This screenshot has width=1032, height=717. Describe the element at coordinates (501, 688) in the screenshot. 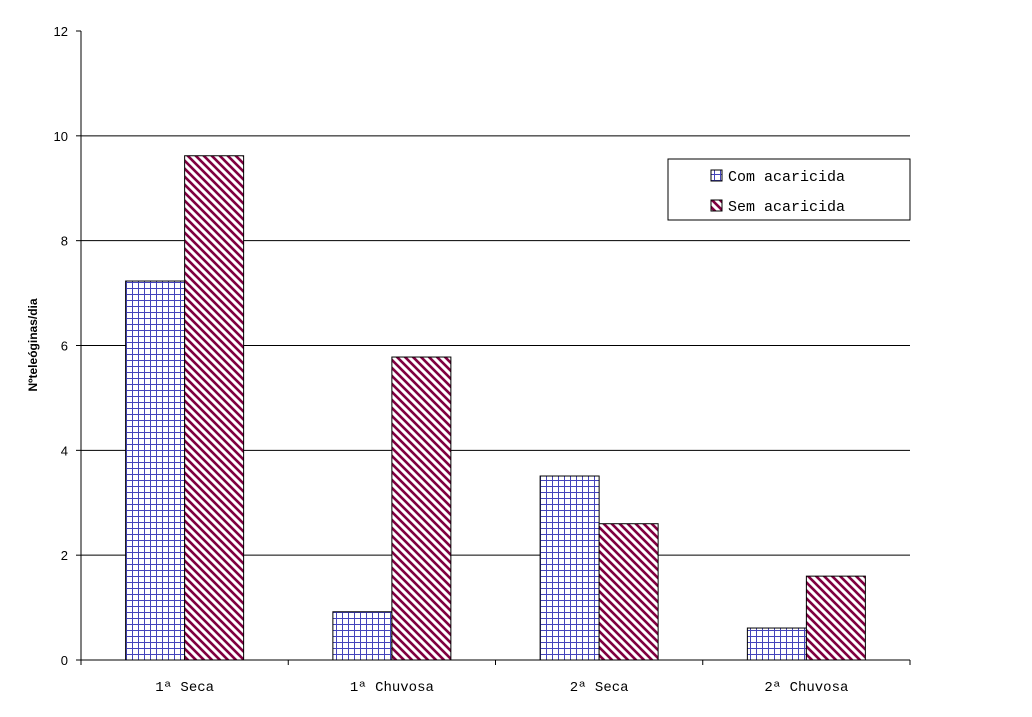

I see `x-category-labels: 1ª Seca 1ª Chuvosa 2ª Seca 2ª Chuvosa` at that location.